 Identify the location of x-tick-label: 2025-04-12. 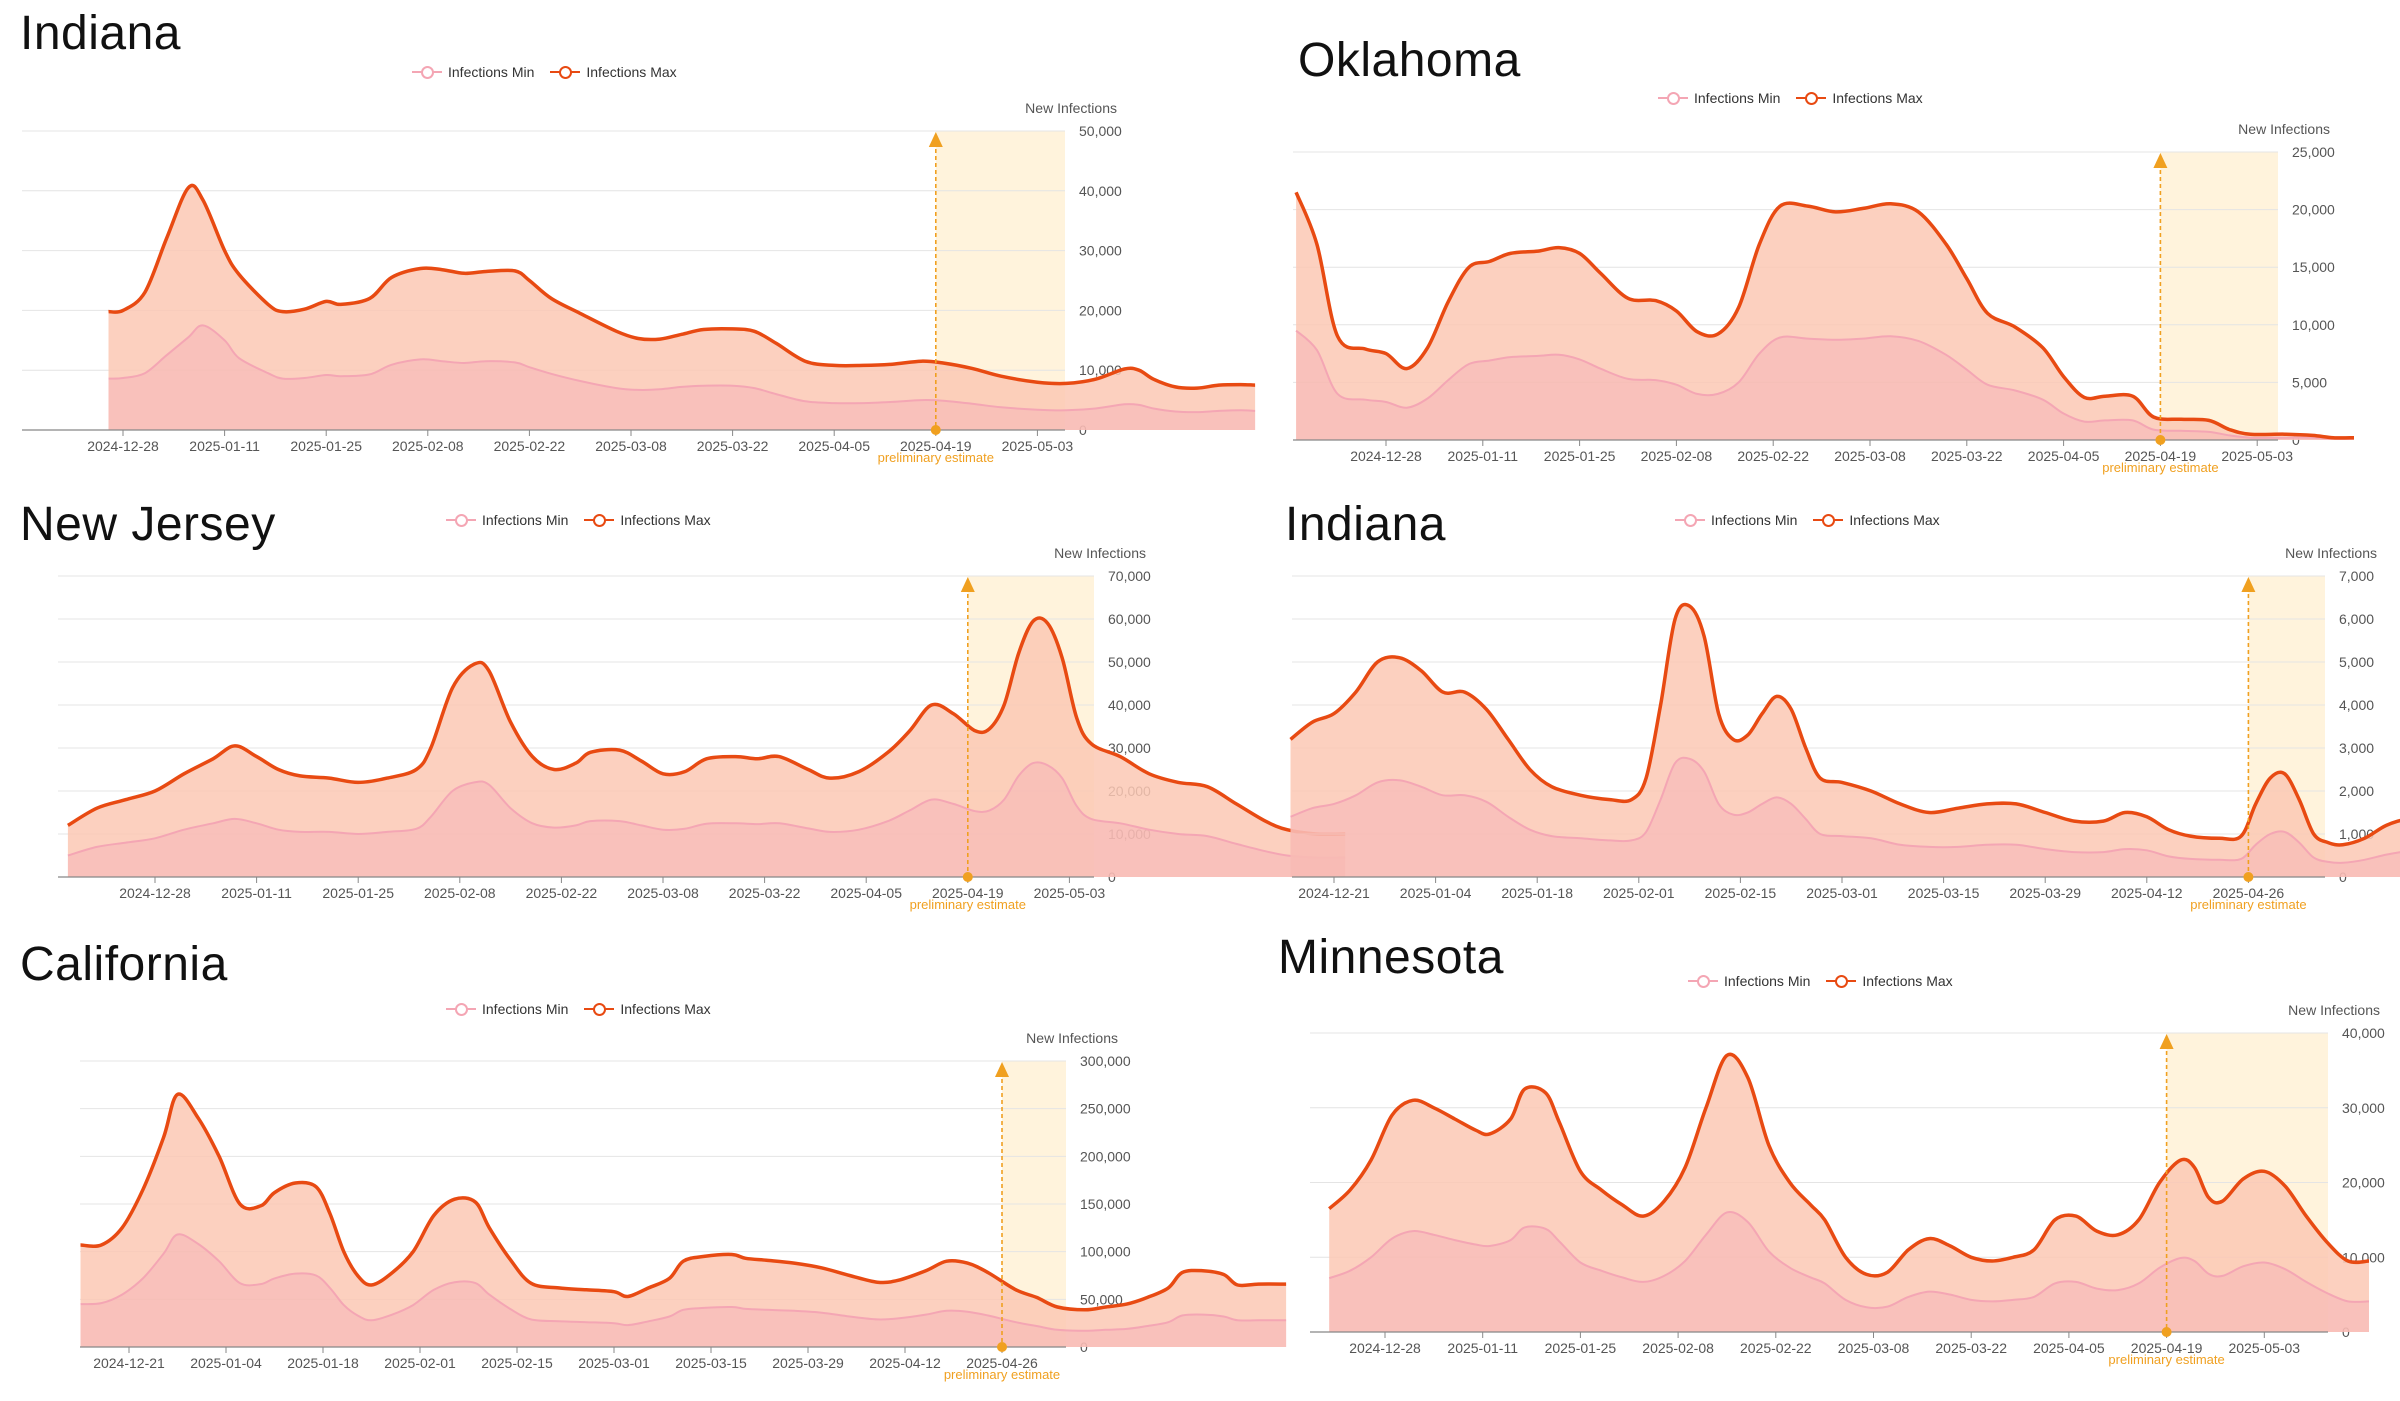
(2147, 893).